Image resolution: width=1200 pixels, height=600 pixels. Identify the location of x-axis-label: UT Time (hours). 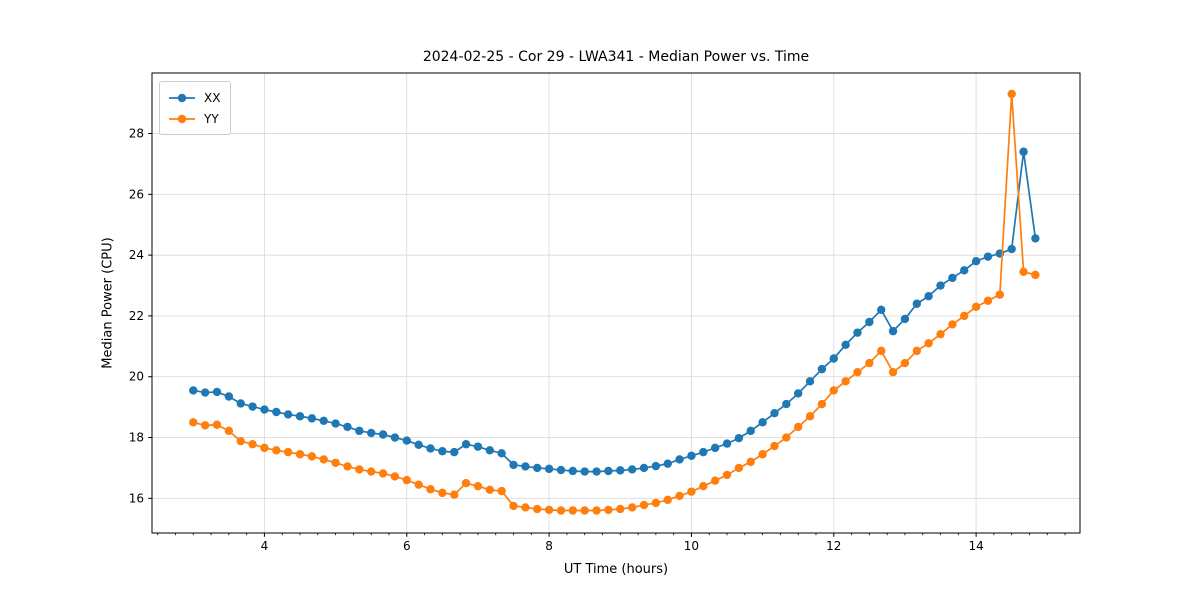
(616, 569).